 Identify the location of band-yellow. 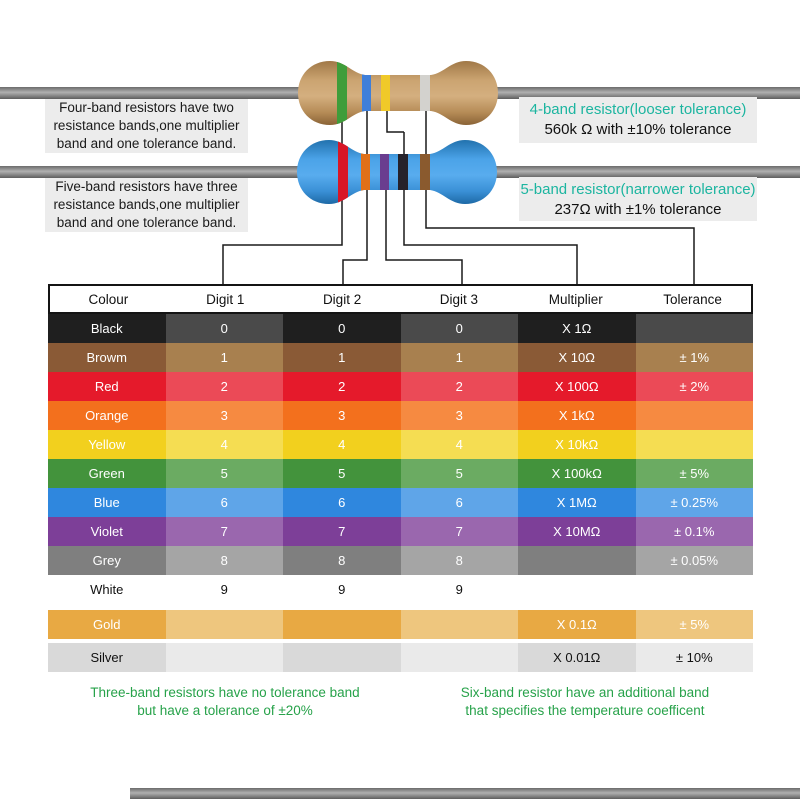
(385, 93).